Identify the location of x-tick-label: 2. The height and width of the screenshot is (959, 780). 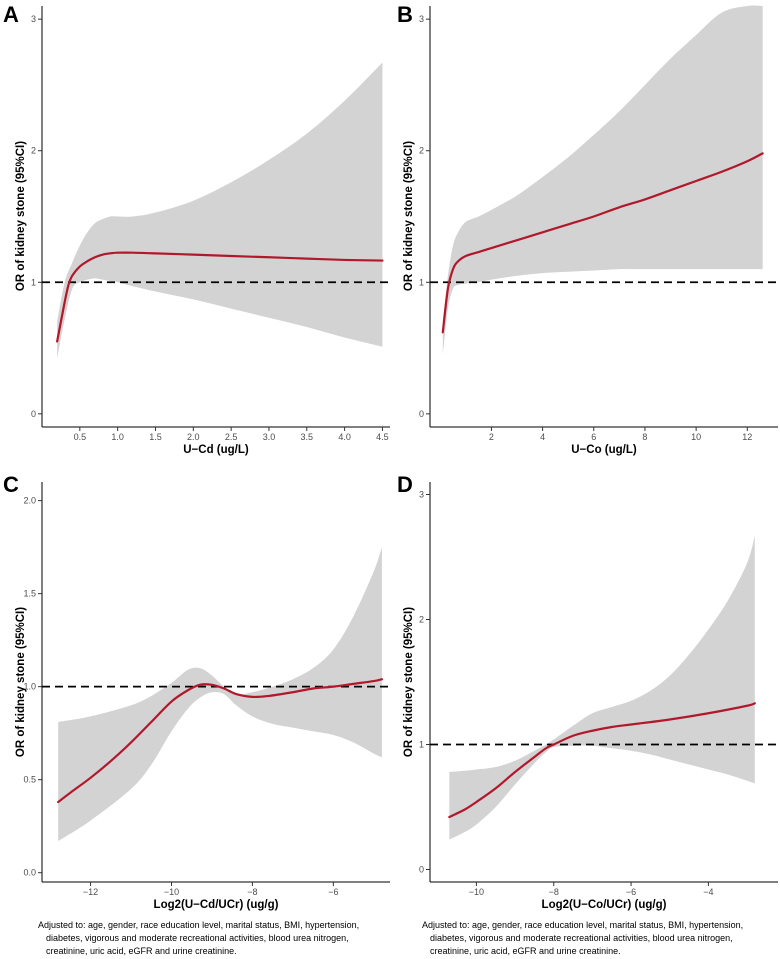
(491, 437).